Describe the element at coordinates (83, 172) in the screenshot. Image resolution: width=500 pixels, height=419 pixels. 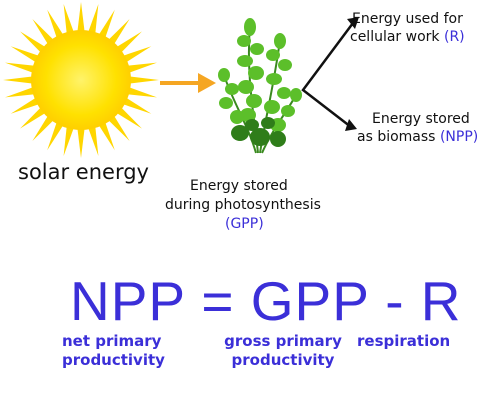
I see `solar-energy-label: solar energy` at that location.